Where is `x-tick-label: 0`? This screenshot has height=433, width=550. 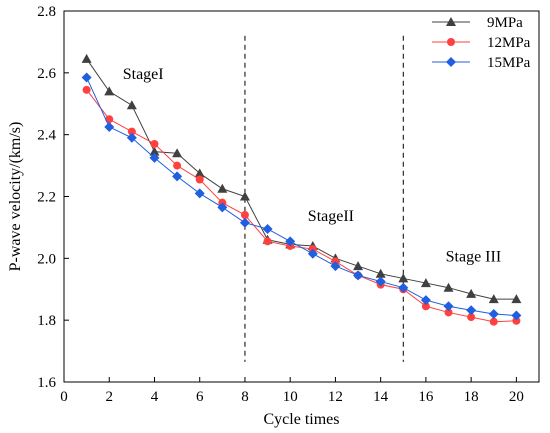 x-tick-label: 0 is located at coordinates (64, 397).